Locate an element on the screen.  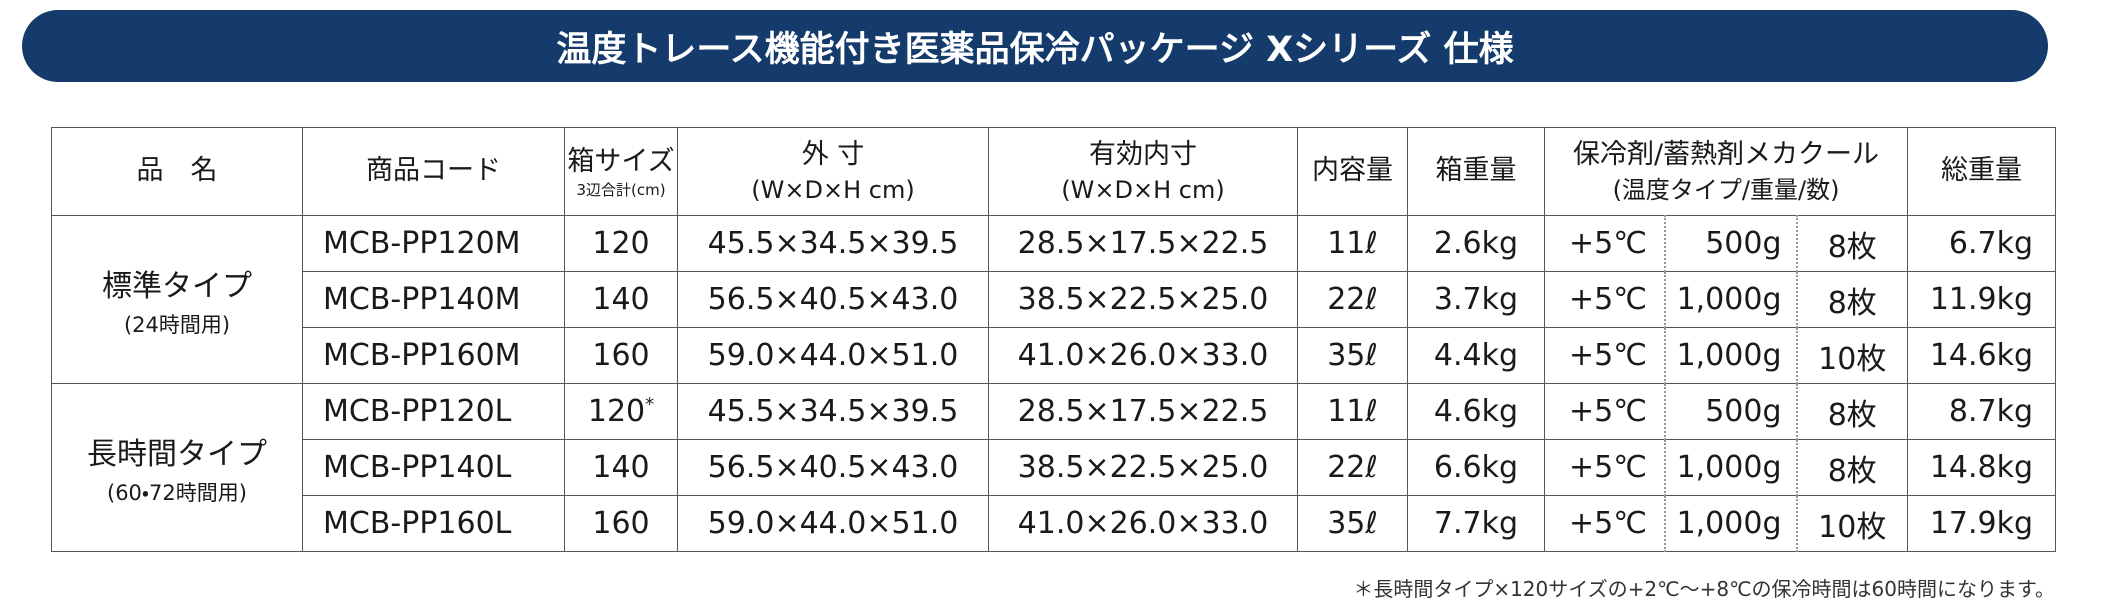
cell-text: 2.6kg is located at coordinates (1476, 243).